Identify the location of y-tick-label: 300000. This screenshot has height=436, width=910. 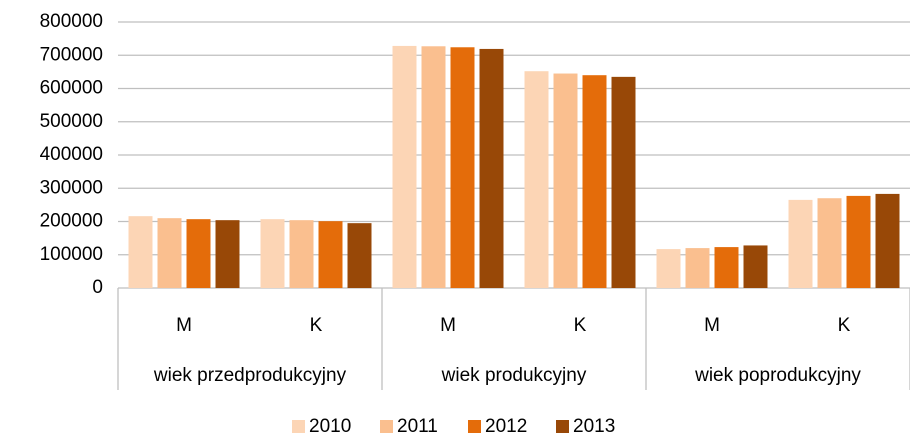
(71, 187).